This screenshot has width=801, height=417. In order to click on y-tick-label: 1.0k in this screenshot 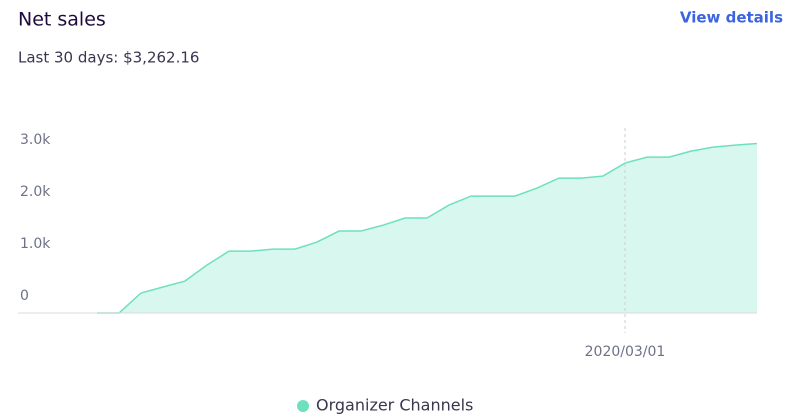, I will do `click(35, 244)`.